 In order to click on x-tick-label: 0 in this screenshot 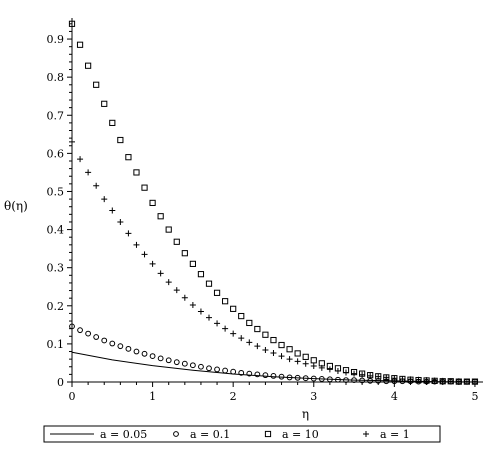, I will do `click(72, 396)`.